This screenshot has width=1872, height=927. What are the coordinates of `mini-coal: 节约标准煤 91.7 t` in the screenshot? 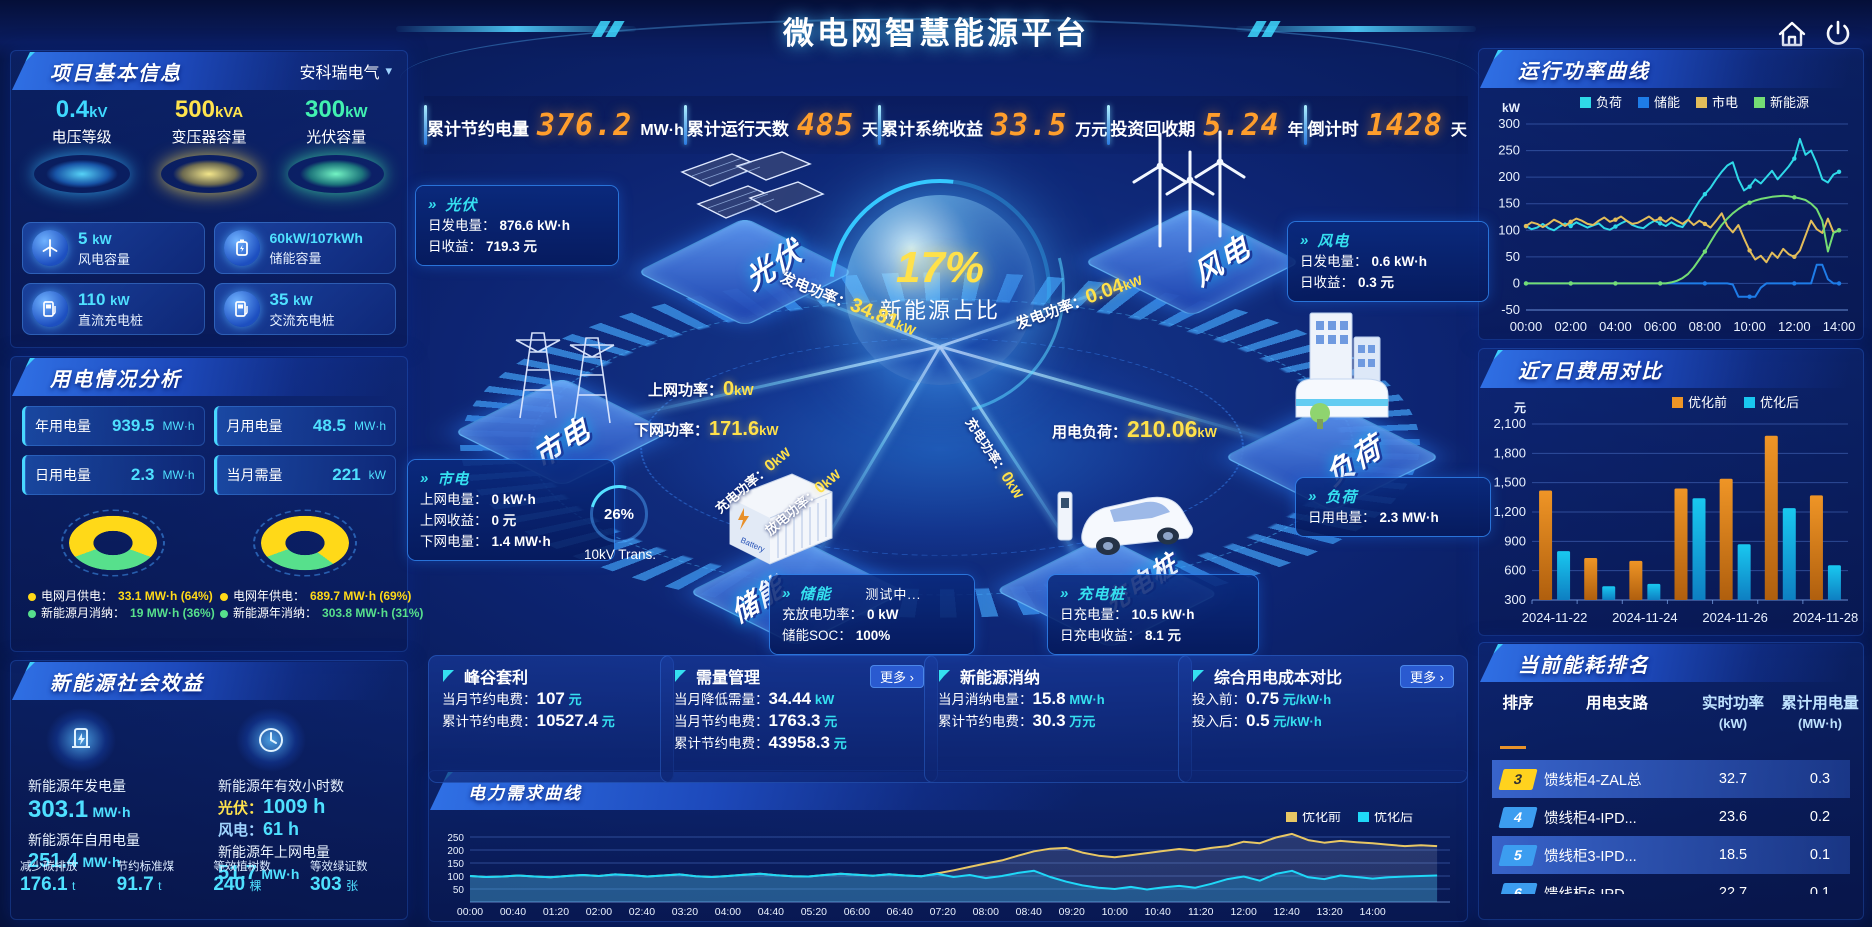 It's located at (145, 878).